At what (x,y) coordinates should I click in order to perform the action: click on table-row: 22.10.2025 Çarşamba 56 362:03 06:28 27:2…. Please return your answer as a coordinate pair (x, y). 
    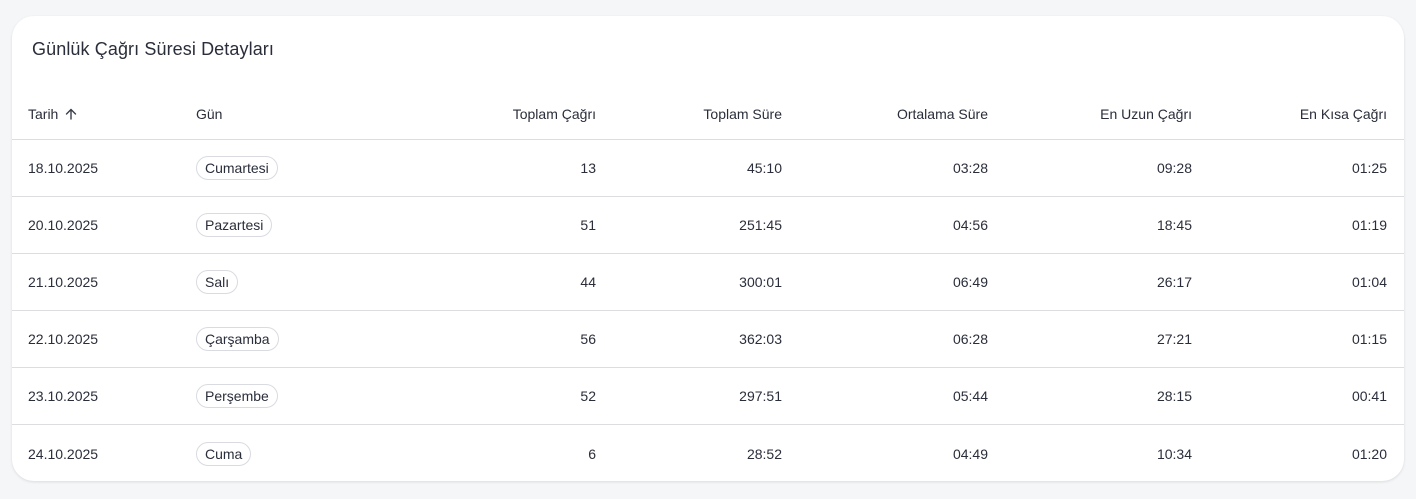
    Looking at the image, I should click on (708, 339).